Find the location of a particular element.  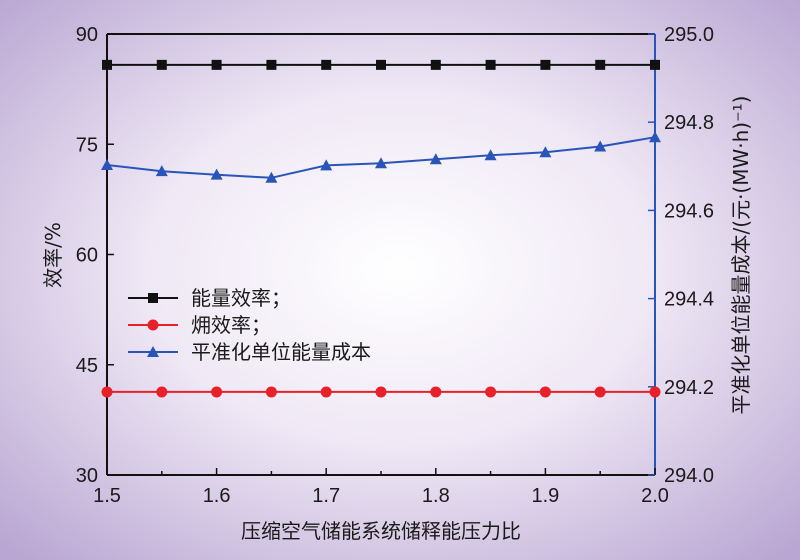

legend-marker-triangle is located at coordinates (153, 351).